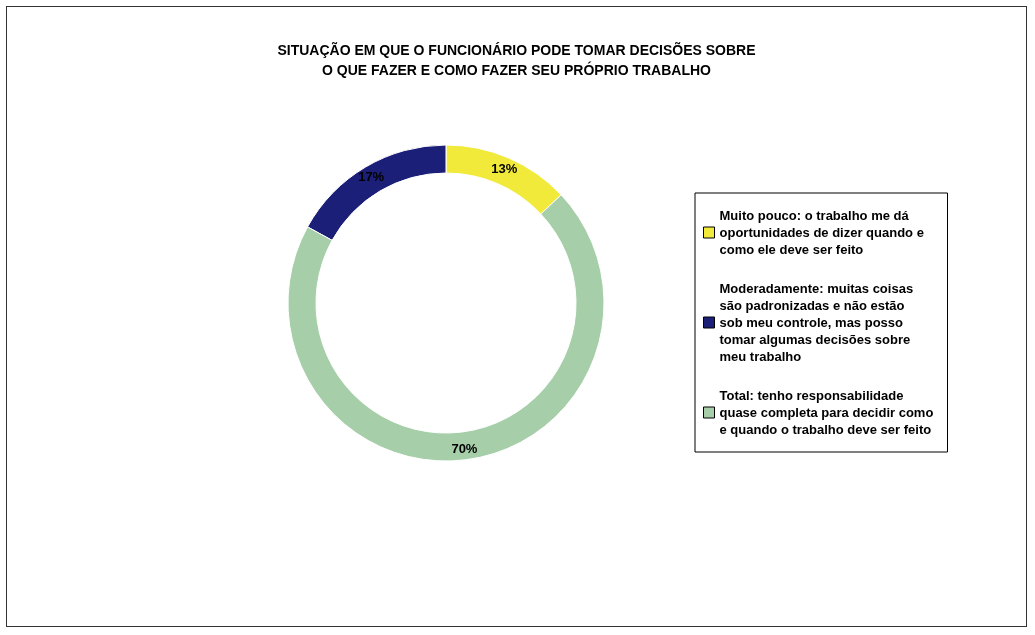  Describe the element at coordinates (828, 412) in the screenshot. I see `legend-label: Total: tenho responsabilidade quase completa para decidir como e quando o trabalho deve ser feito` at that location.